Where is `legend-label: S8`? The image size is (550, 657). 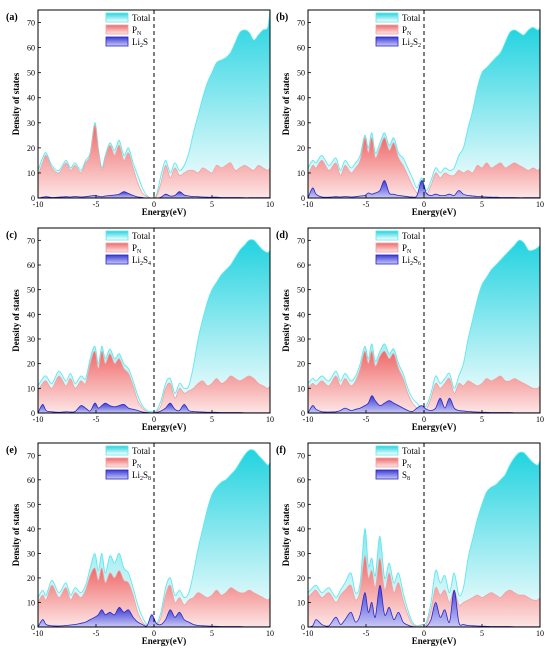 legend-label: S8 is located at coordinates (406, 476).